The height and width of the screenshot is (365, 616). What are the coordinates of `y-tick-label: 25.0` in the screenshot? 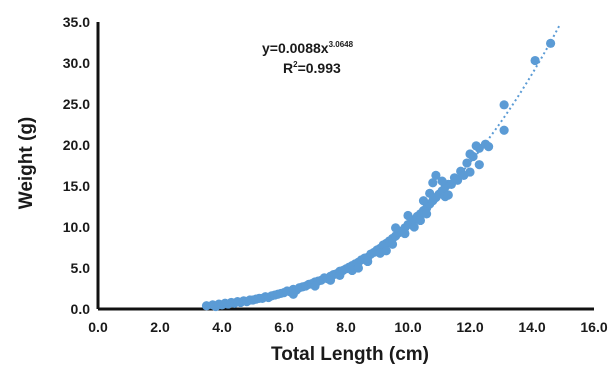 It's located at (76, 104).